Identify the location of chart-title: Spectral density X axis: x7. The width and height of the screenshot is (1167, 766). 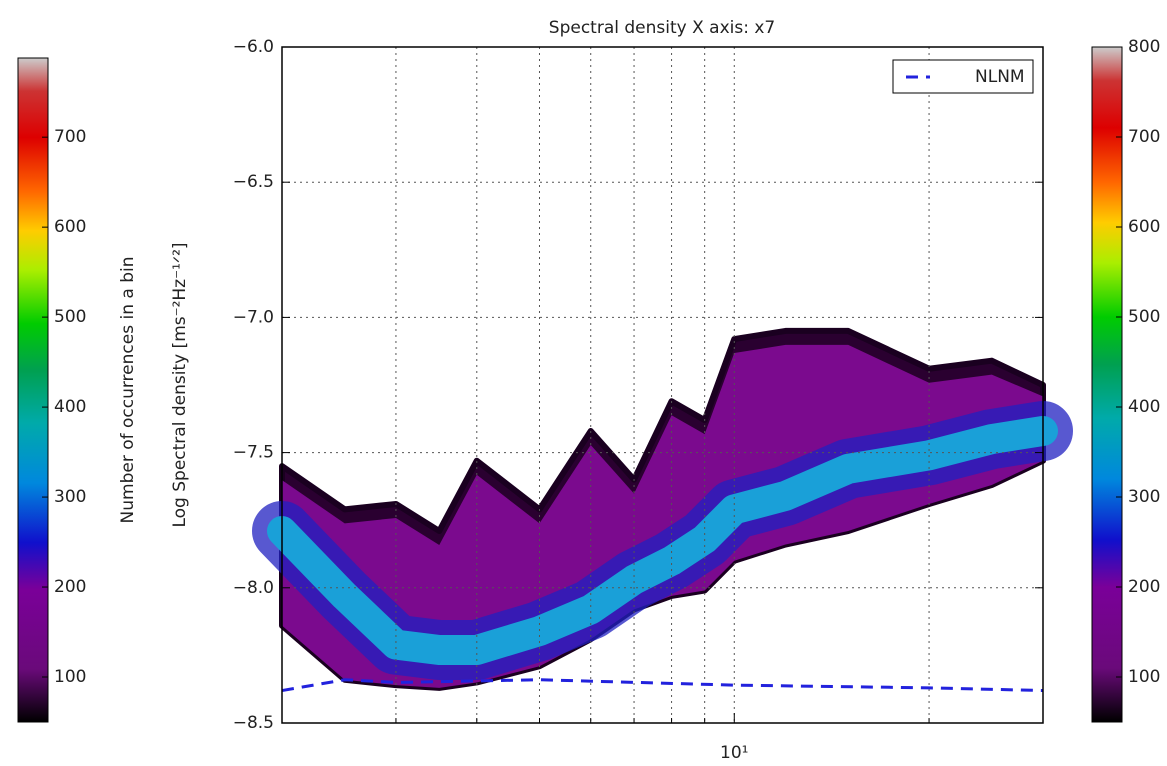
(662, 28).